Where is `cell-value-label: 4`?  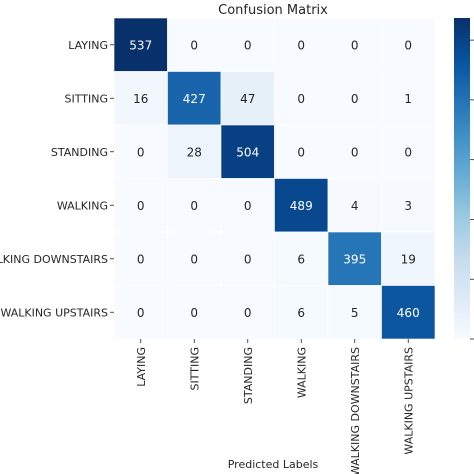
cell-value-label: 4 is located at coordinates (355, 206).